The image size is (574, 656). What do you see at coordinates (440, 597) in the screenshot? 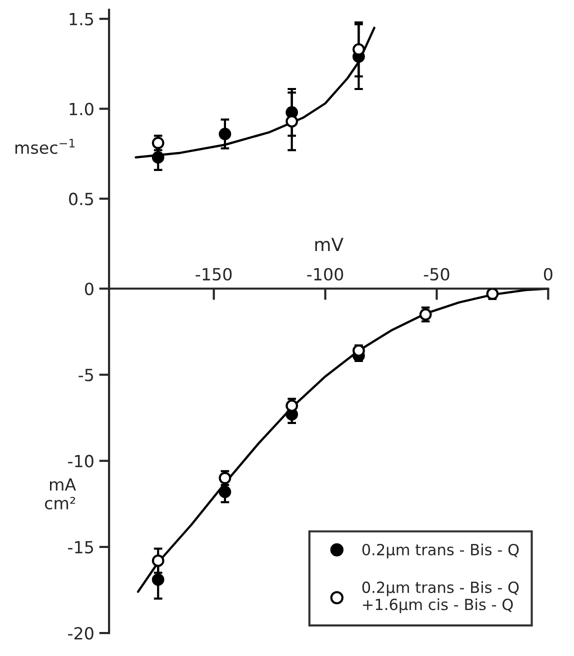
I see `legend-label: 0.2μm trans - Bis - Q +1.6μm cis - Bis - Q` at bounding box center [440, 597].